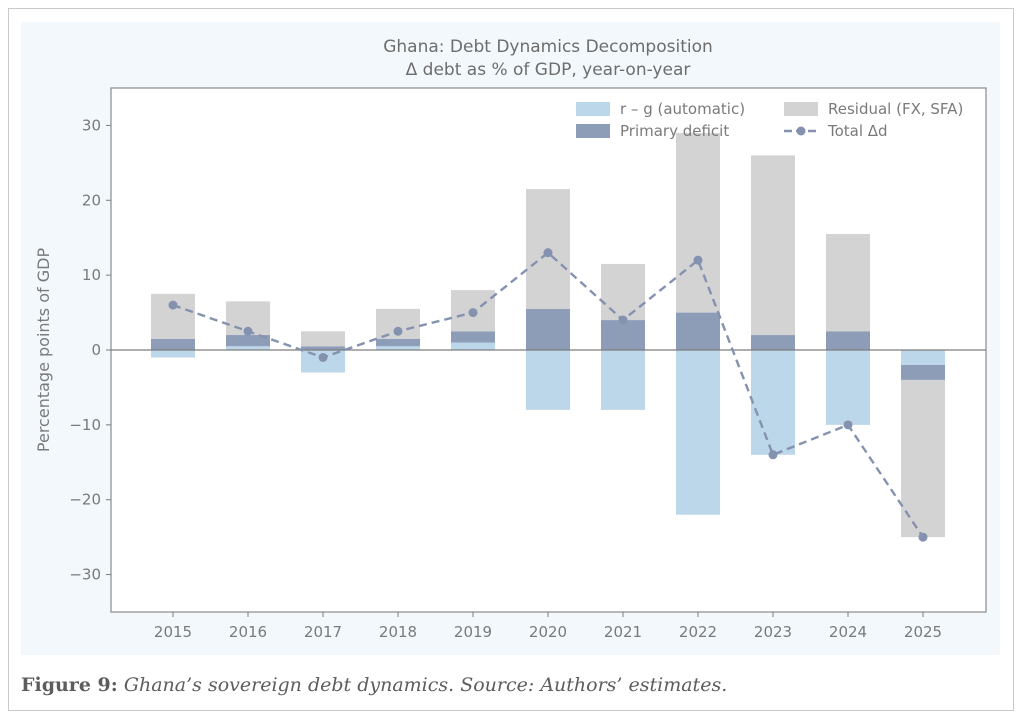  Describe the element at coordinates (323, 632) in the screenshot. I see `x-tick-label: 2017` at that location.